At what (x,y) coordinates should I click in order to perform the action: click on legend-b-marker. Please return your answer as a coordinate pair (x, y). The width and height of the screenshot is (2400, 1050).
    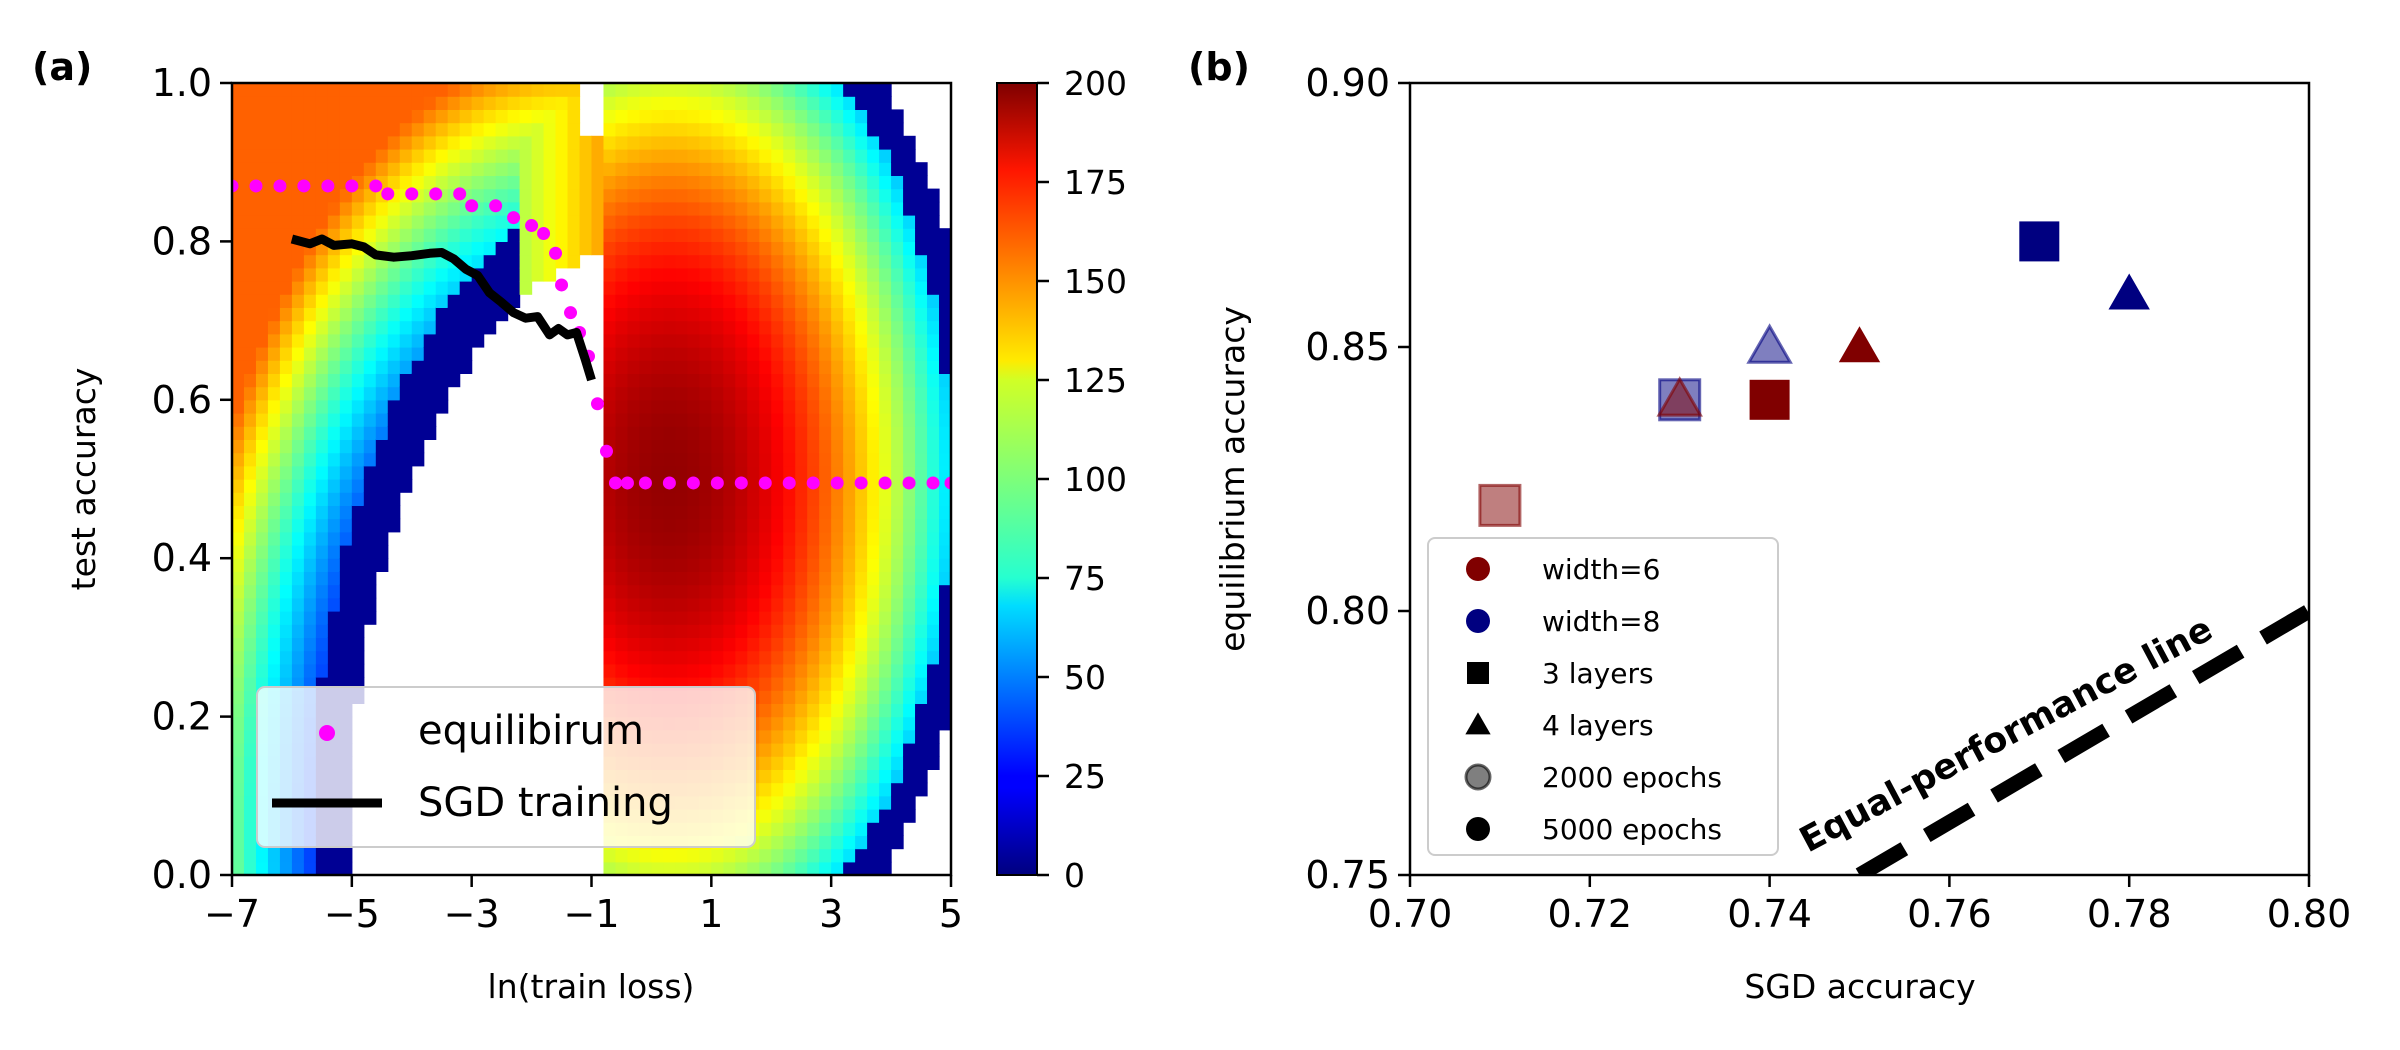
    Looking at the image, I should click on (1478, 673).